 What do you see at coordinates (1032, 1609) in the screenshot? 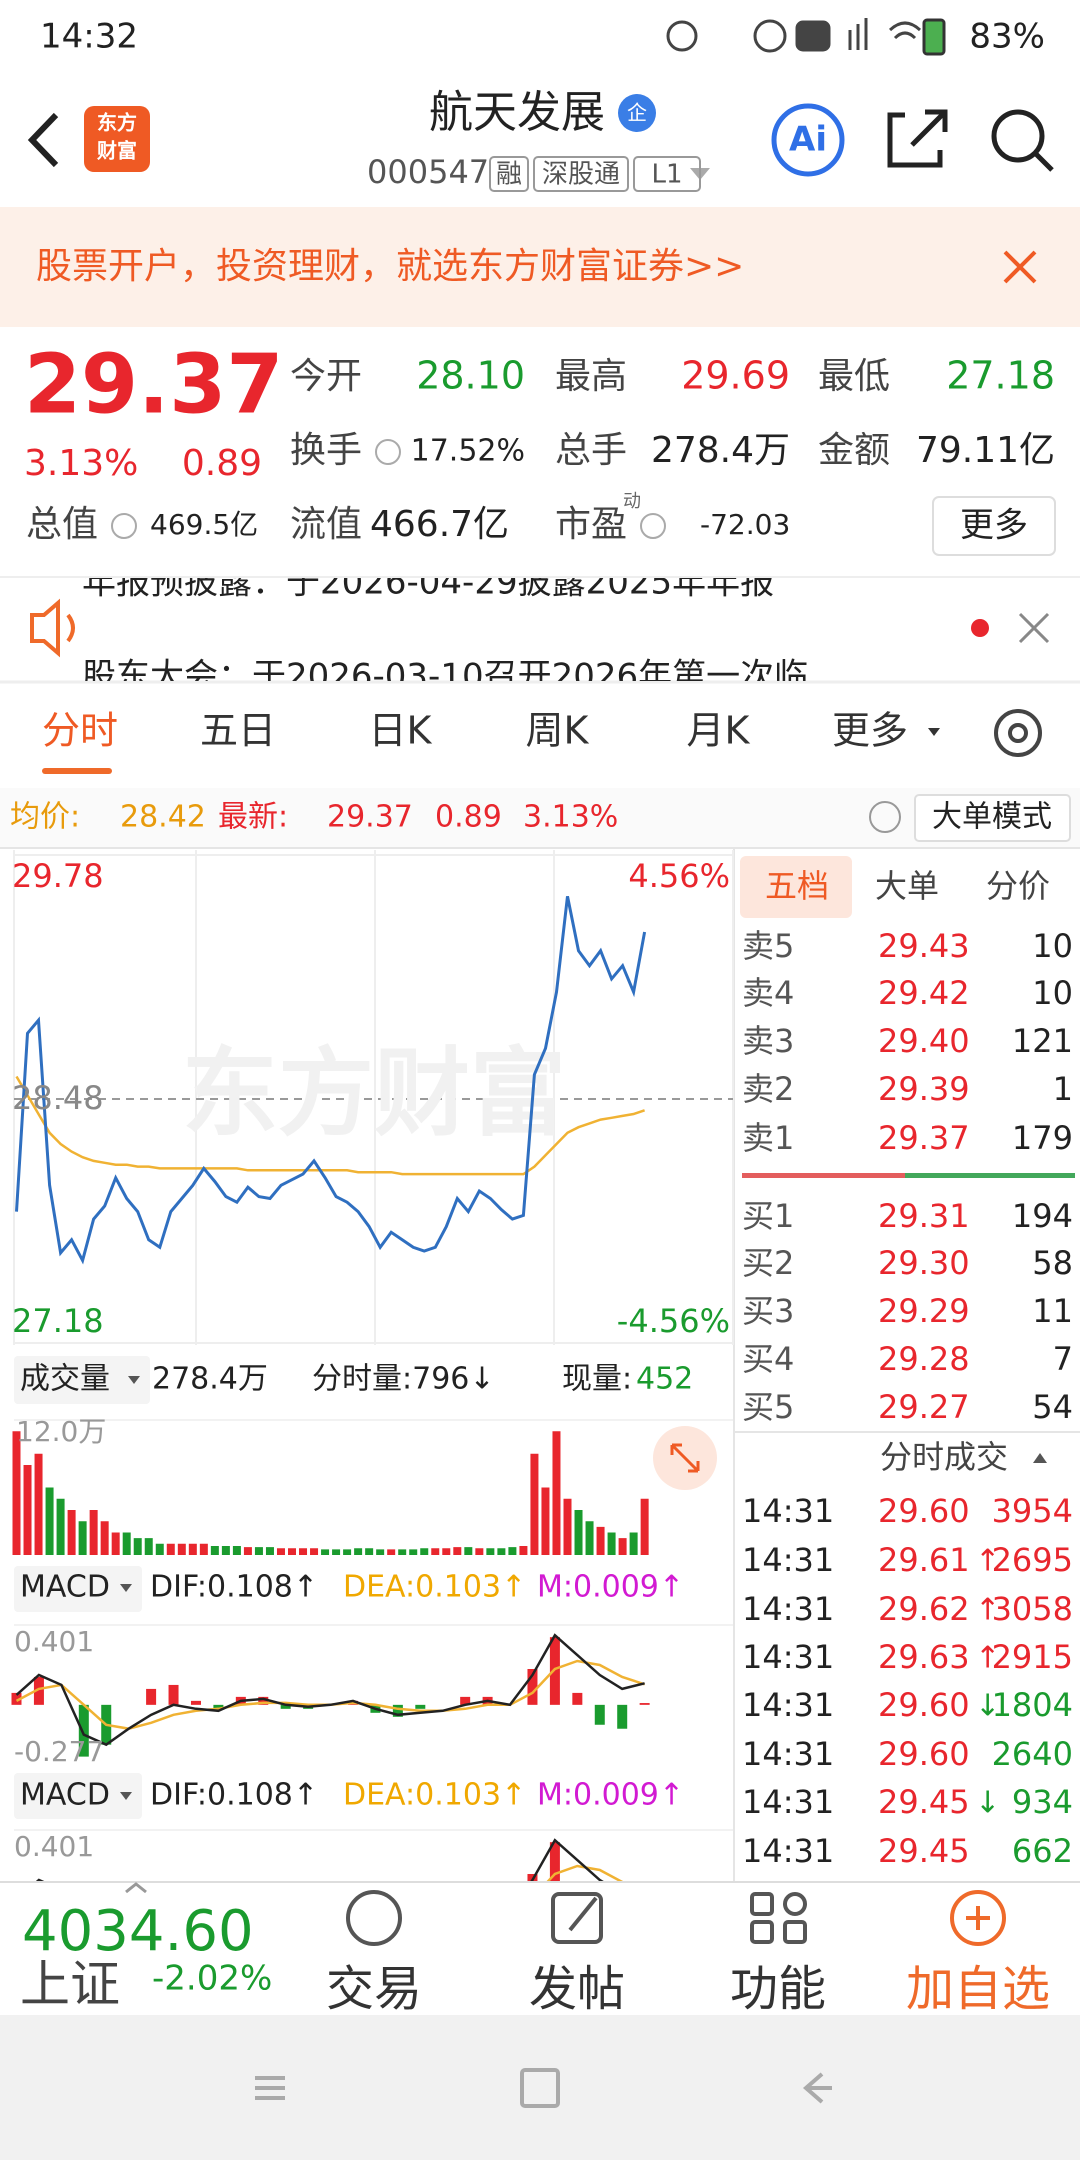
I see `trade-volume: 3058` at bounding box center [1032, 1609].